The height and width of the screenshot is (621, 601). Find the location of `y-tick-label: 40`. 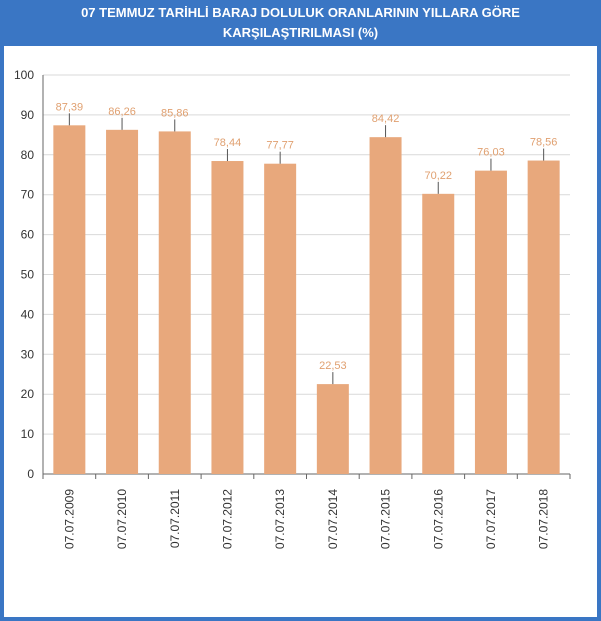

y-tick-label: 40 is located at coordinates (28, 314).